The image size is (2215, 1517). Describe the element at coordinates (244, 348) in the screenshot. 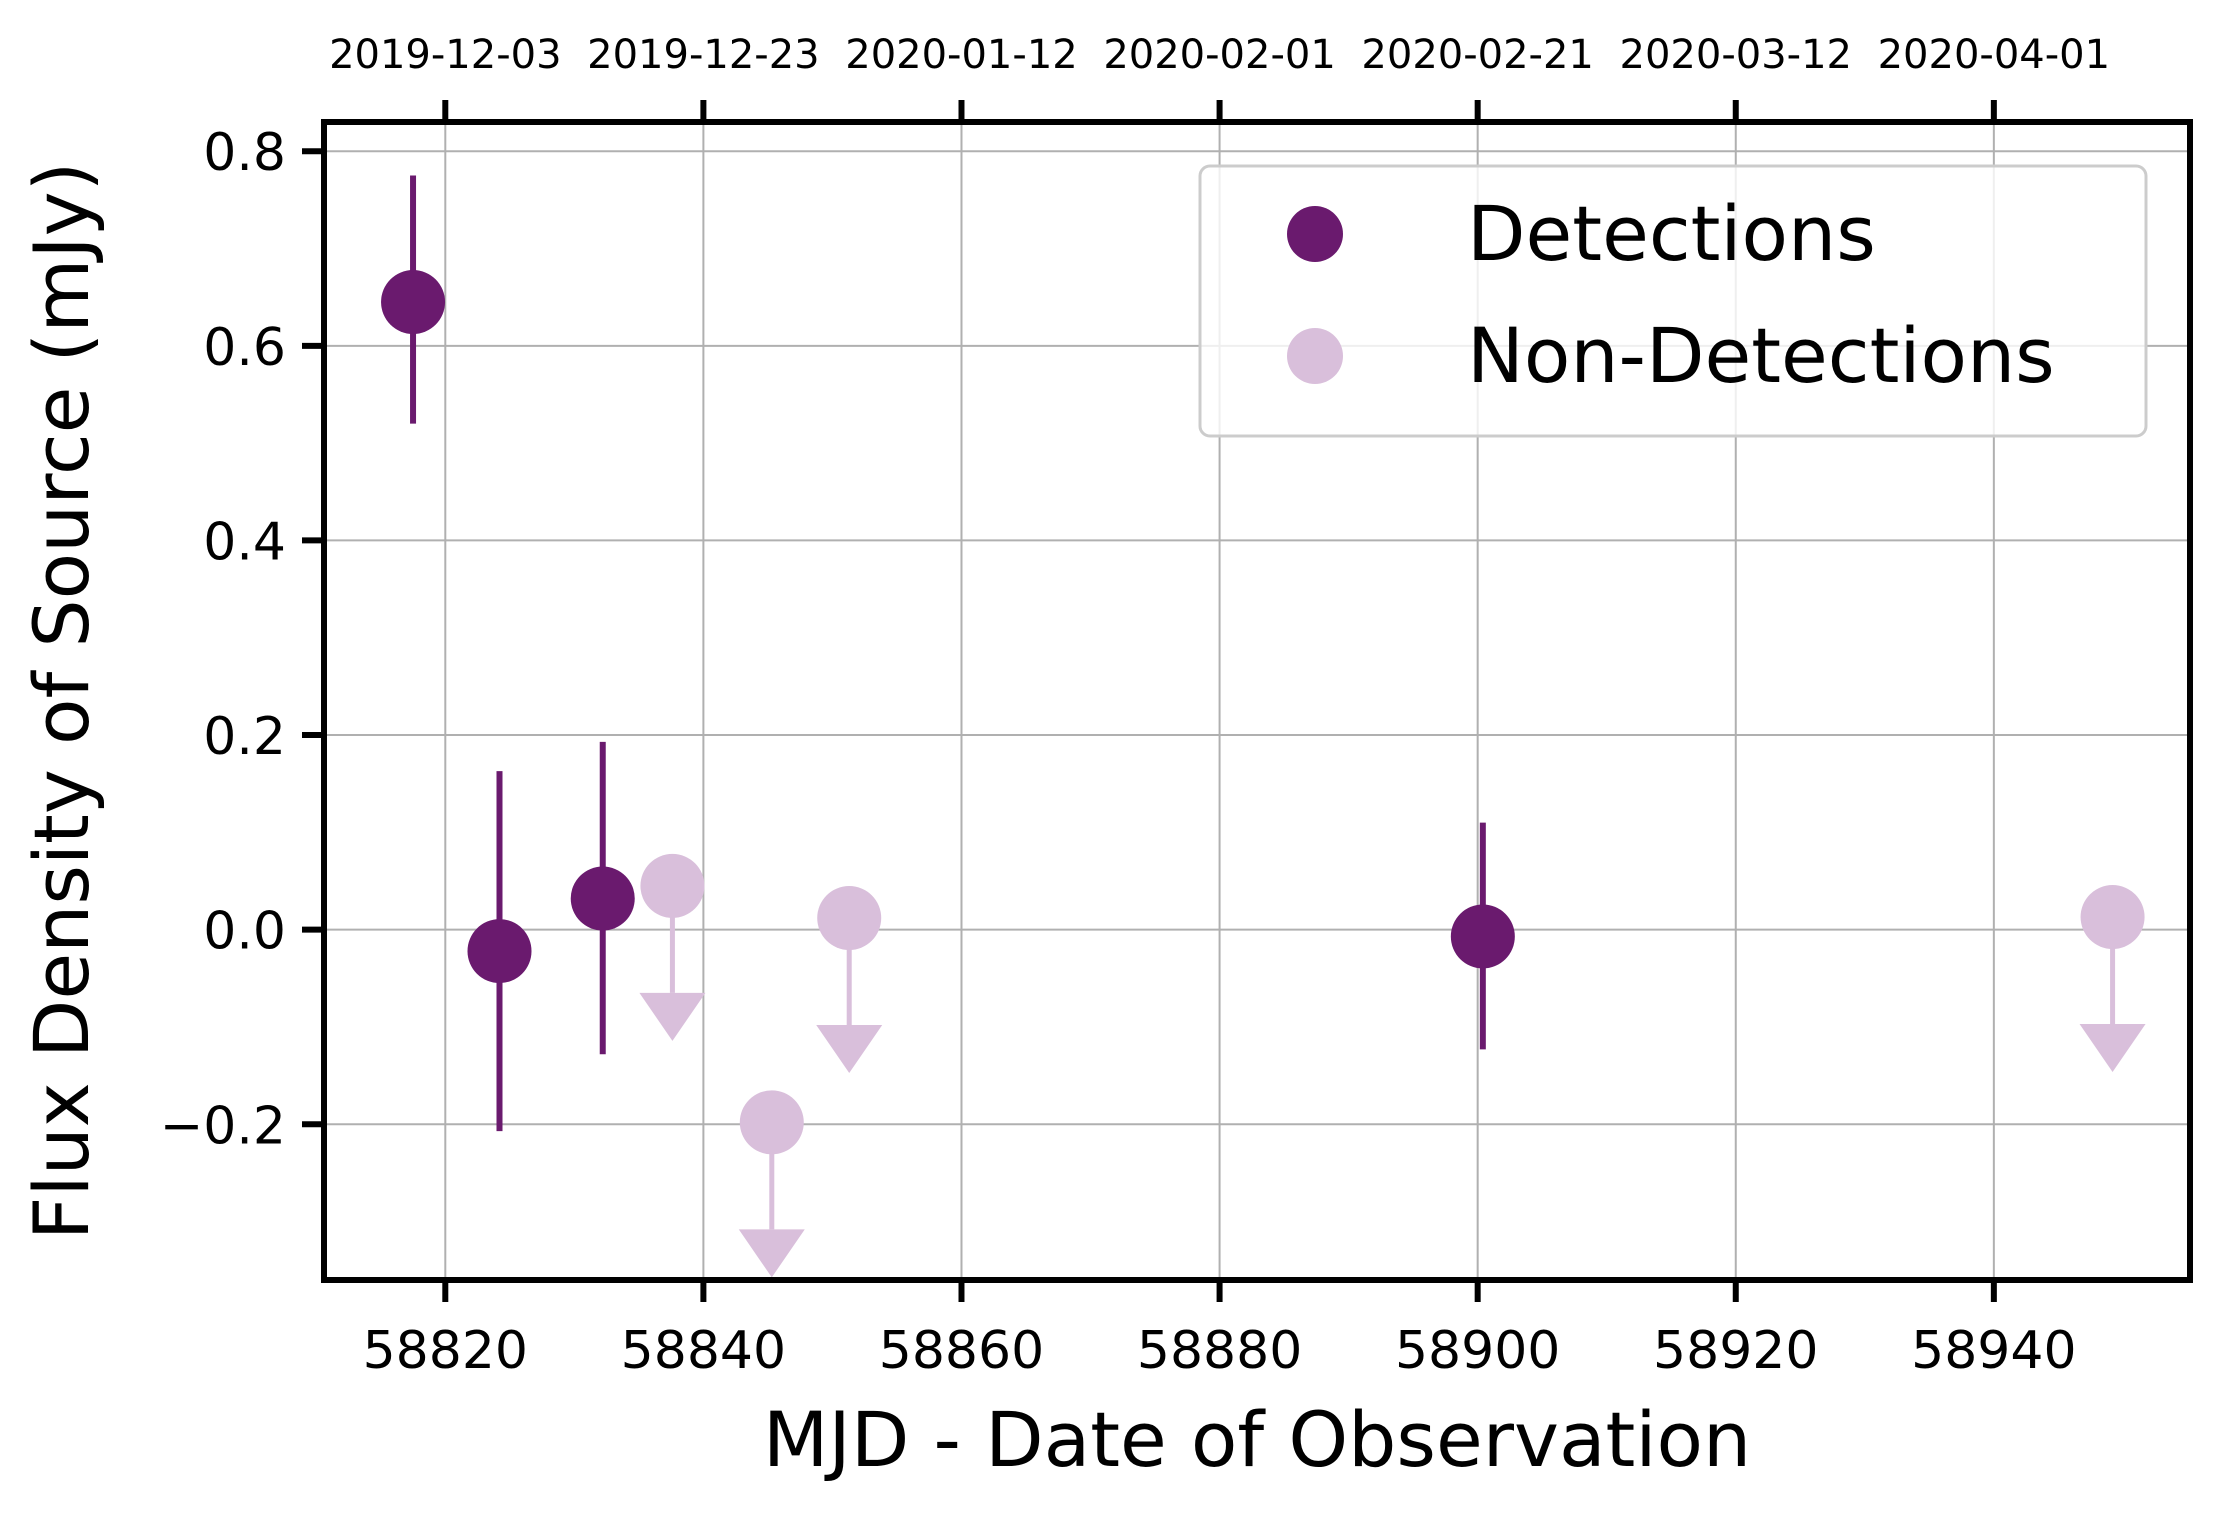

I see `y-tick-label: 0.6` at that location.